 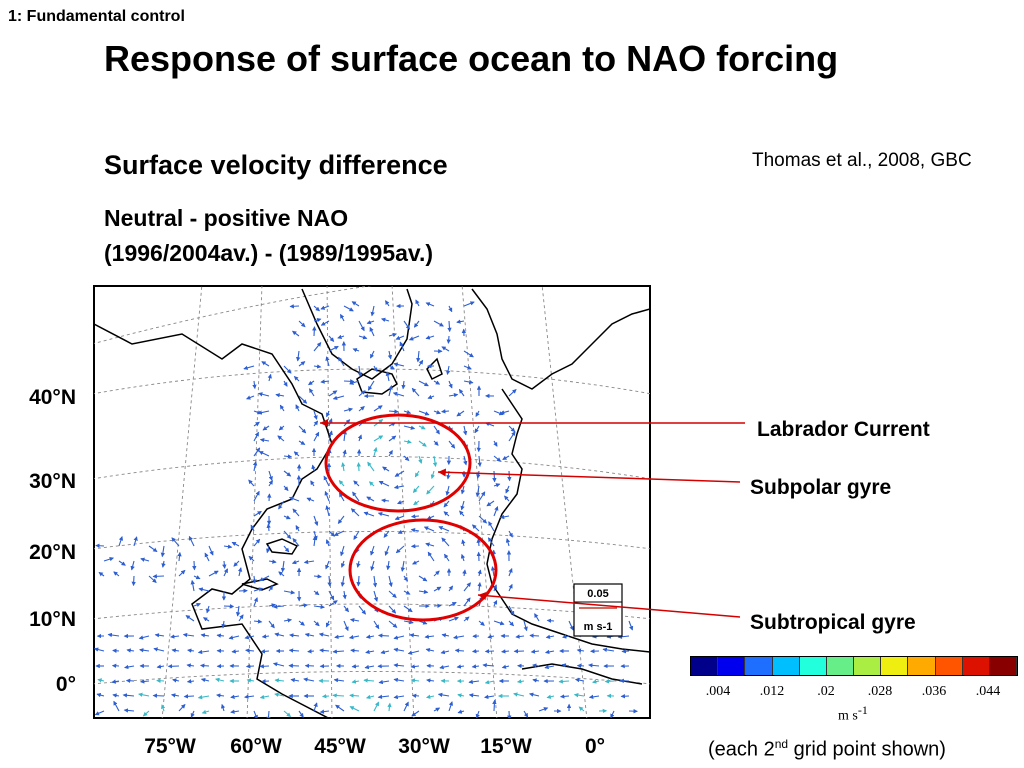 What do you see at coordinates (506, 746) in the screenshot?
I see `lon-label-15w: 15°W` at bounding box center [506, 746].